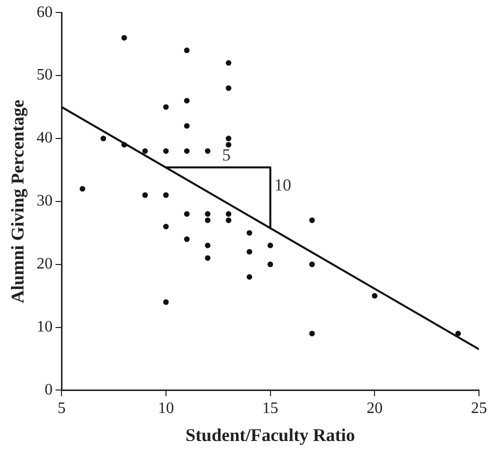 The width and height of the screenshot is (490, 451). What do you see at coordinates (374, 409) in the screenshot?
I see `x-tick-label: 20` at bounding box center [374, 409].